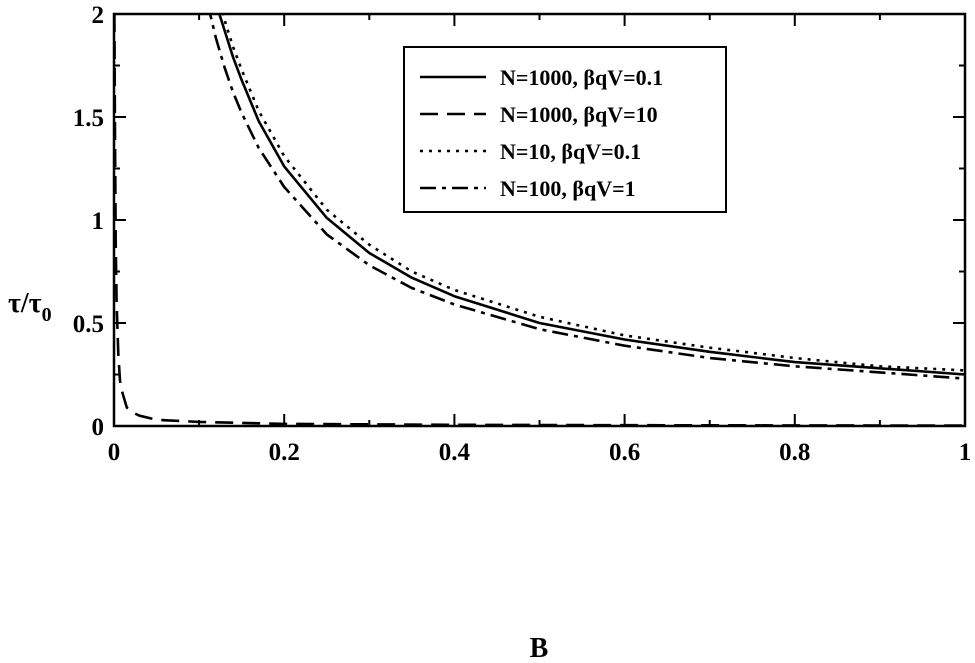 The image size is (975, 663). What do you see at coordinates (98, 15) in the screenshot?
I see `y-tick-label: 2` at bounding box center [98, 15].